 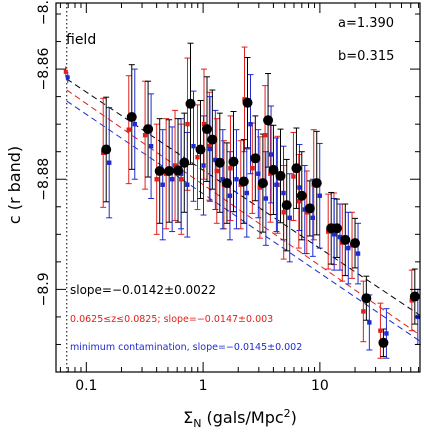 I want to click on x-tick-label-1: 1, so click(x=203, y=386).